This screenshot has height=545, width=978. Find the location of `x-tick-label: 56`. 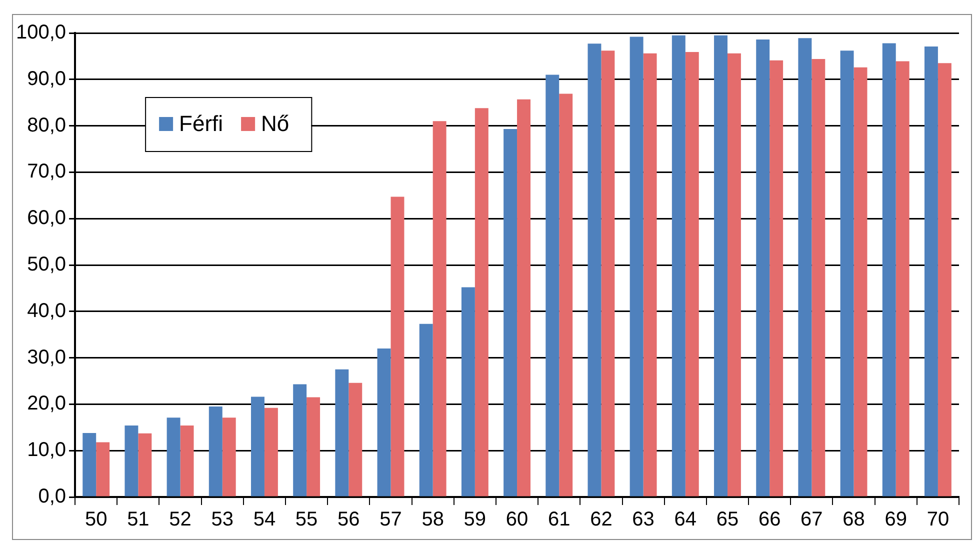

x-tick-label: 56 is located at coordinates (349, 519).